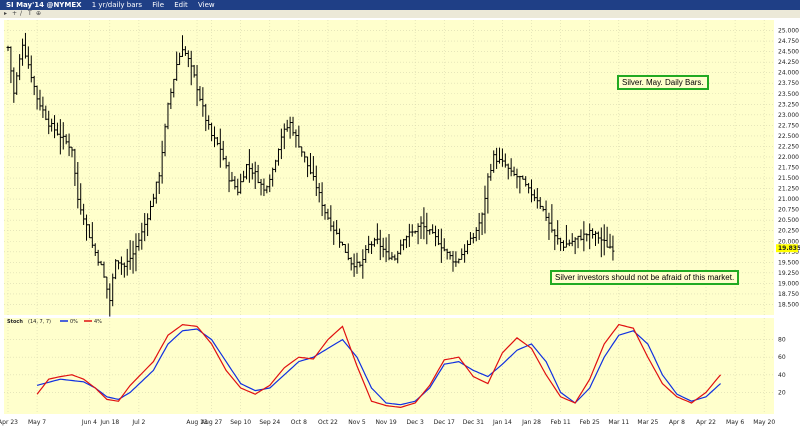  What do you see at coordinates (788, 220) in the screenshot?
I see `price-tick-label: 20.500` at bounding box center [788, 220].